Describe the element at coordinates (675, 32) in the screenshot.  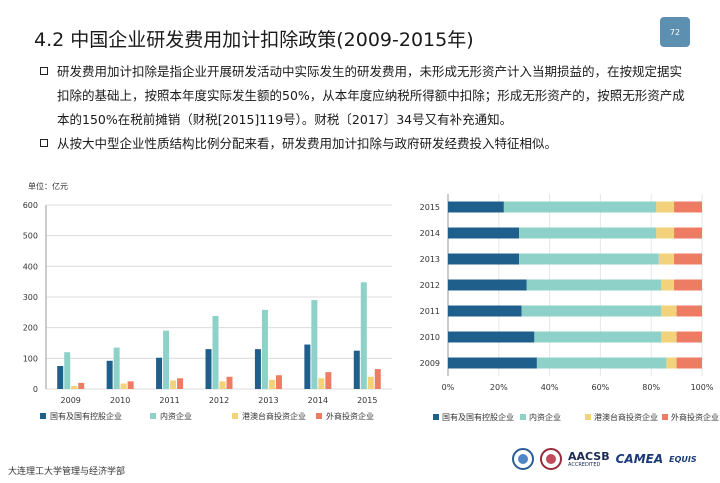
I see `page-number-badge: 72` at that location.